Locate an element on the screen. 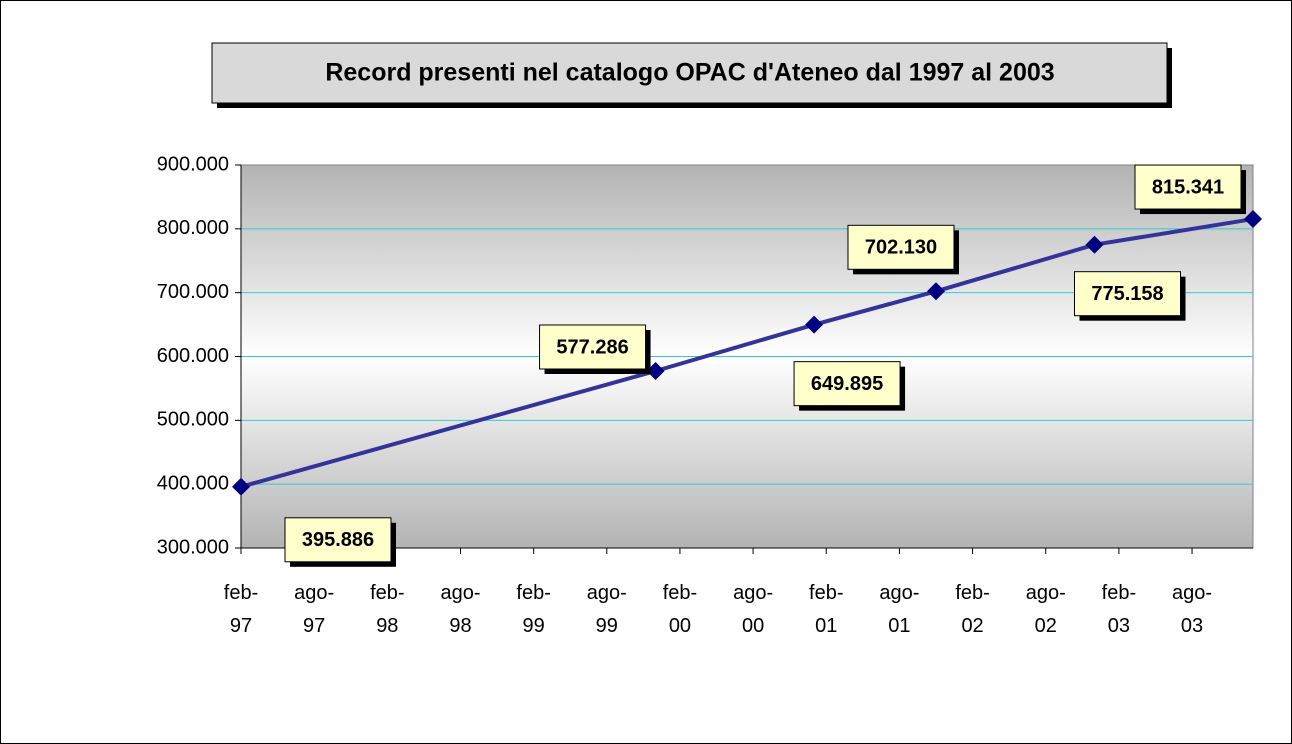 The image size is (1292, 744). data-label: 775.158 is located at coordinates (1127, 294).